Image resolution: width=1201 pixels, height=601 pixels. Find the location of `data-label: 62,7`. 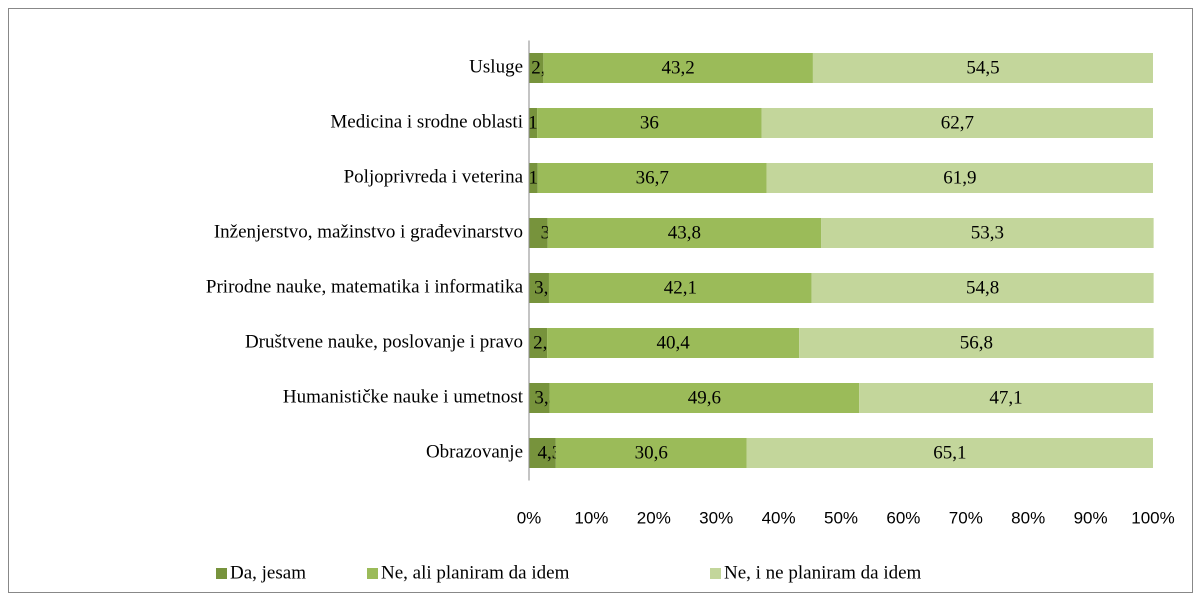

data-label: 62,7 is located at coordinates (957, 122).